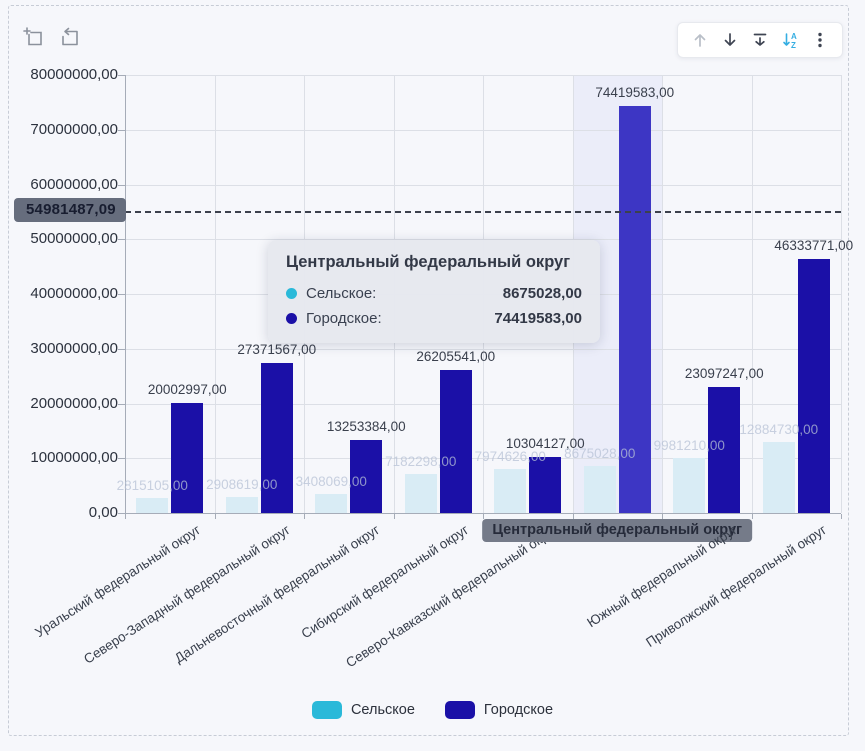  I want to click on y-axis-line, so click(125, 294).